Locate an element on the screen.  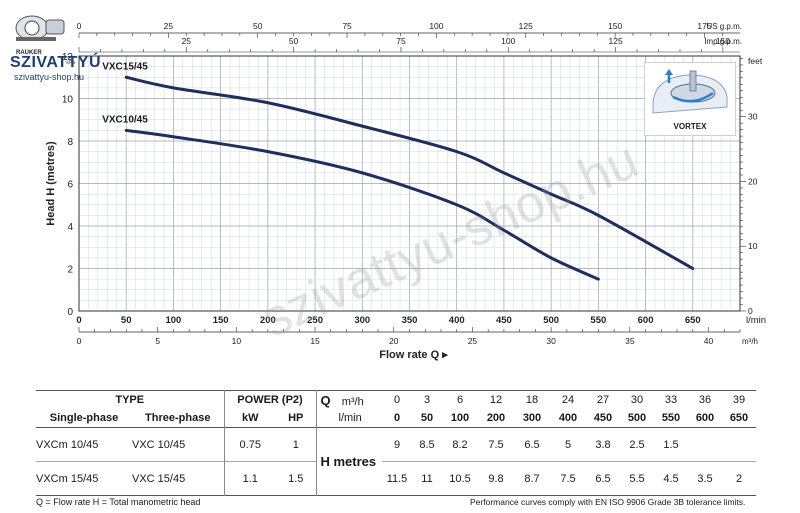
x-tick-label-lmin: 250 is located at coordinates (315, 320).